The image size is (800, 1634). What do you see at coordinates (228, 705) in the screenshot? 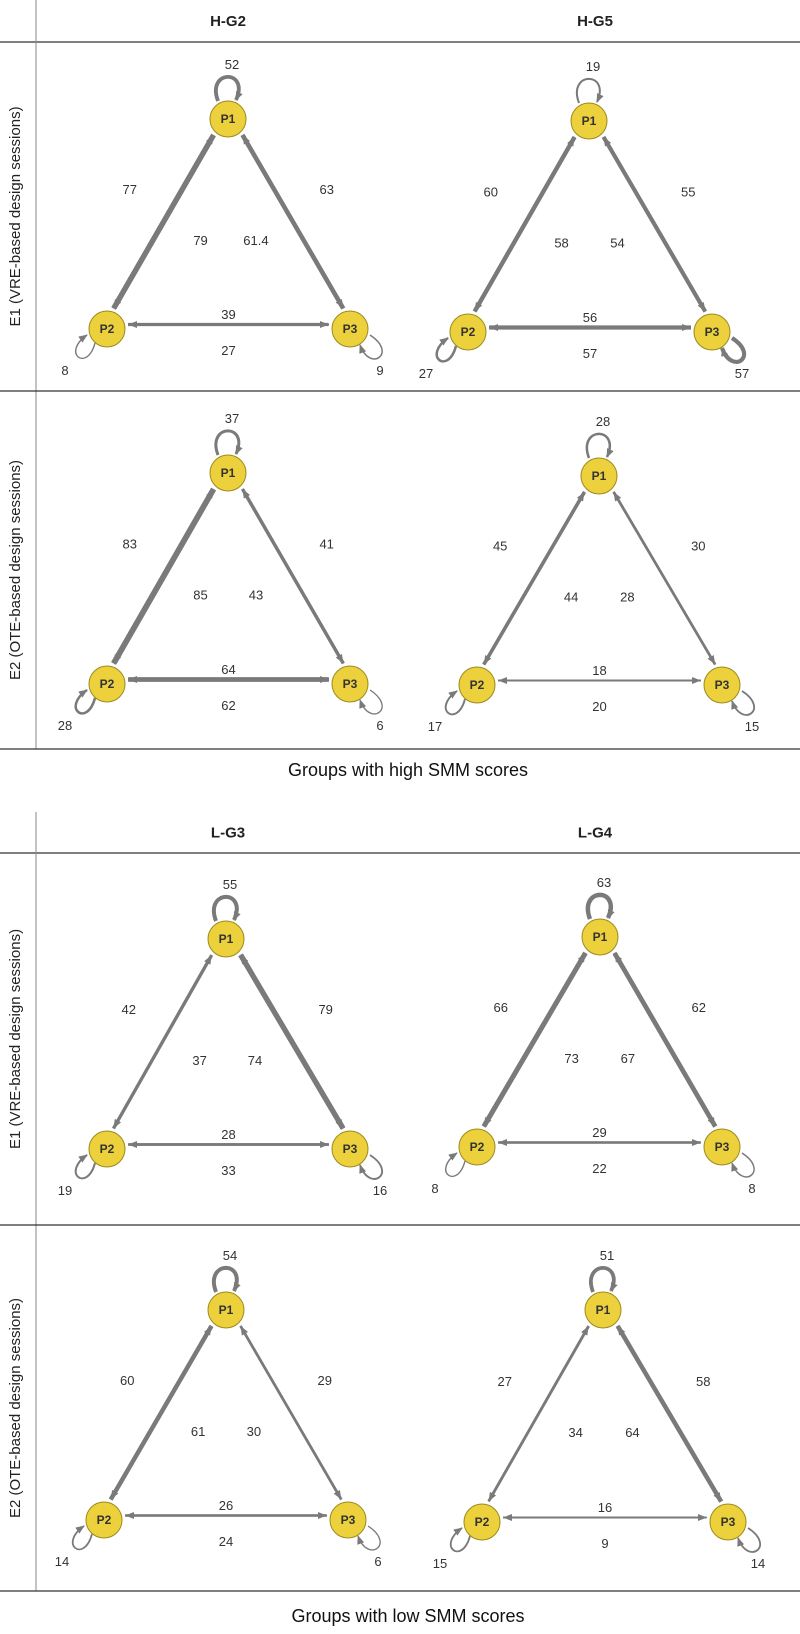
I see `edge-label-p3-p2: 62` at bounding box center [228, 705].